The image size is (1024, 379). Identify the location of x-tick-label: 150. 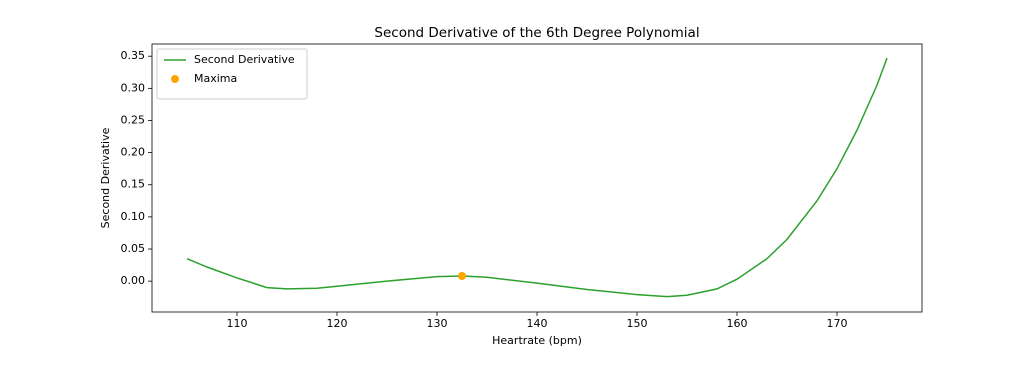
(637, 323).